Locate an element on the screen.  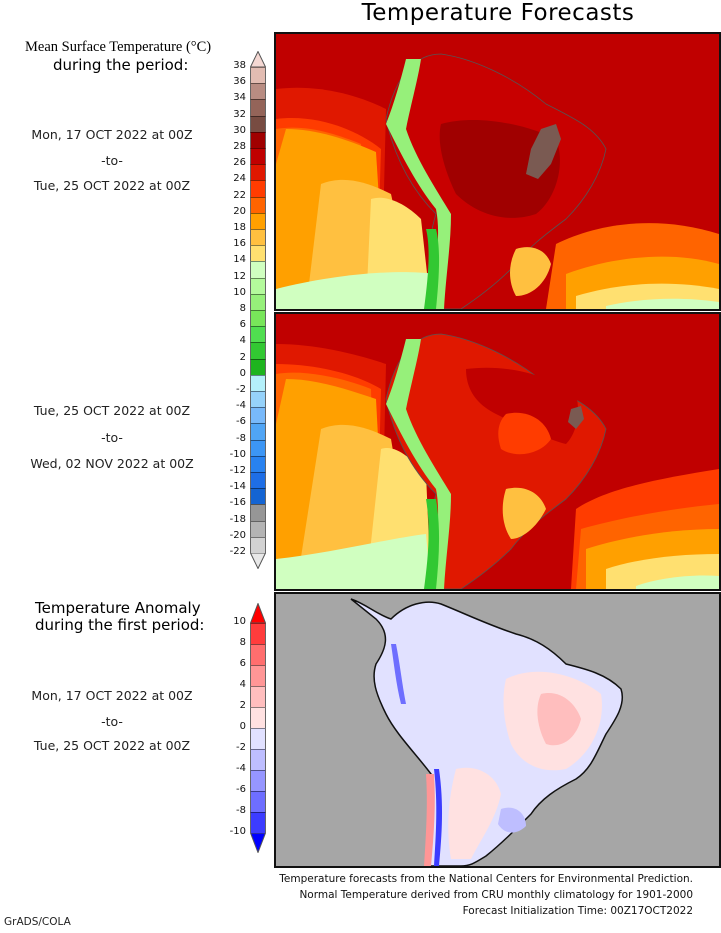
andes-high-band is located at coordinates (432, 269).